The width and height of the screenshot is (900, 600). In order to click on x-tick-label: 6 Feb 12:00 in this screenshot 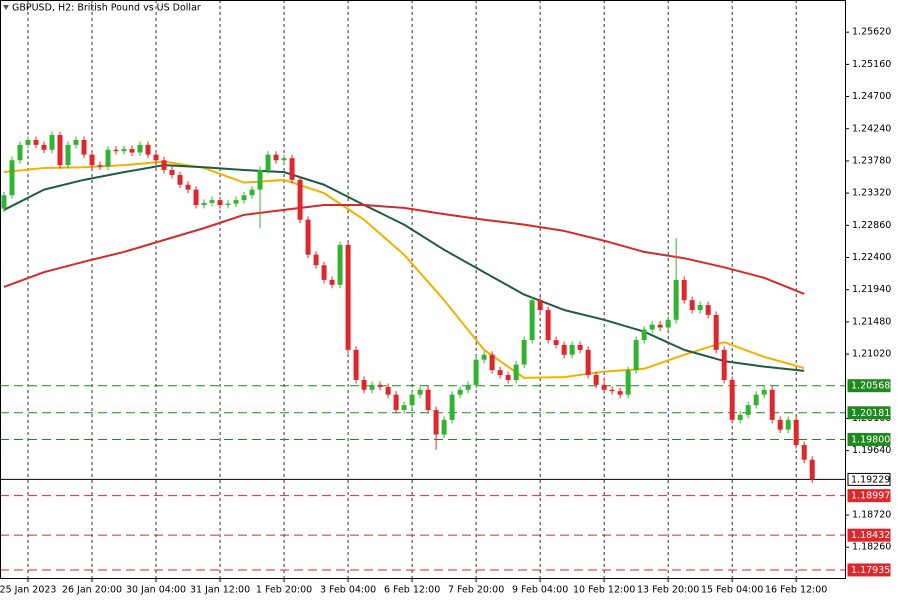, I will do `click(412, 590)`.